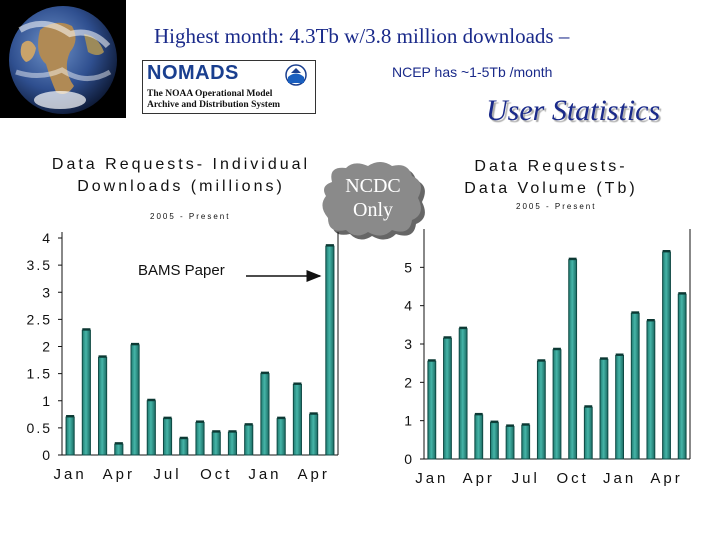  What do you see at coordinates (181, 164) in the screenshot?
I see `downloads-chart-title-line1: Data Requests- Individual` at bounding box center [181, 164].